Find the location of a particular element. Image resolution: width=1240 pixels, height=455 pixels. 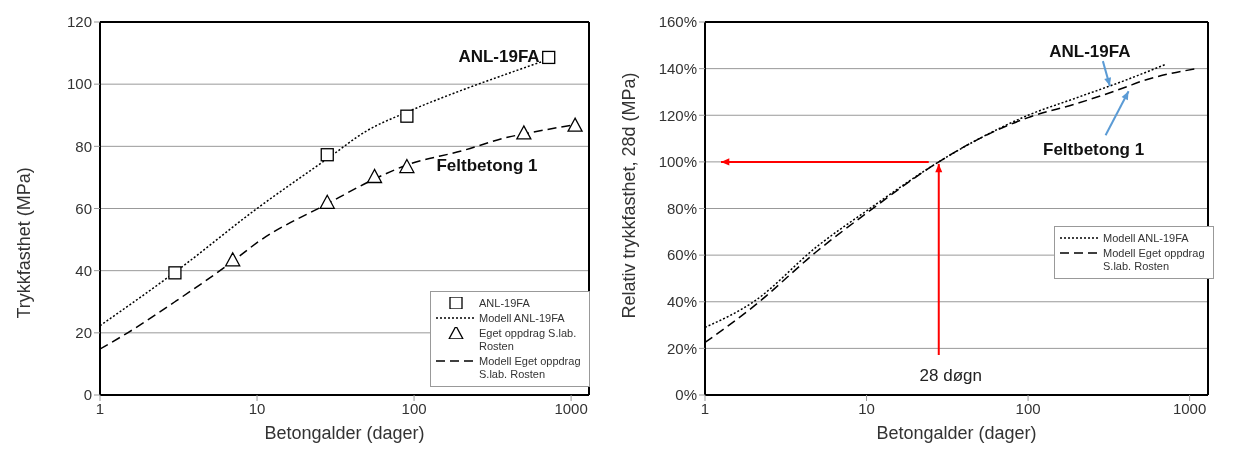

y-tick-label: 80% is located at coordinates (681, 208).